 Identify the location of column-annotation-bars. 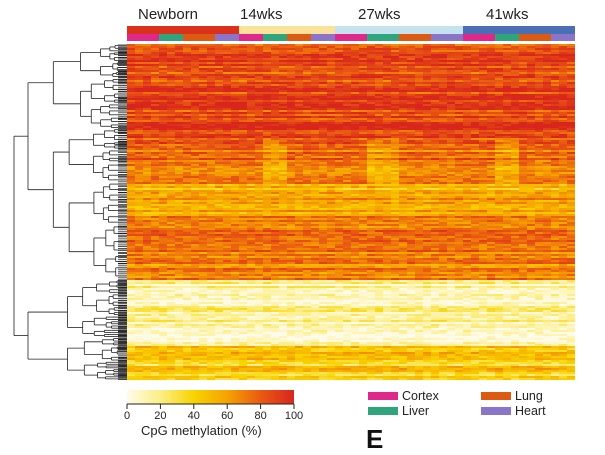
(351, 34).